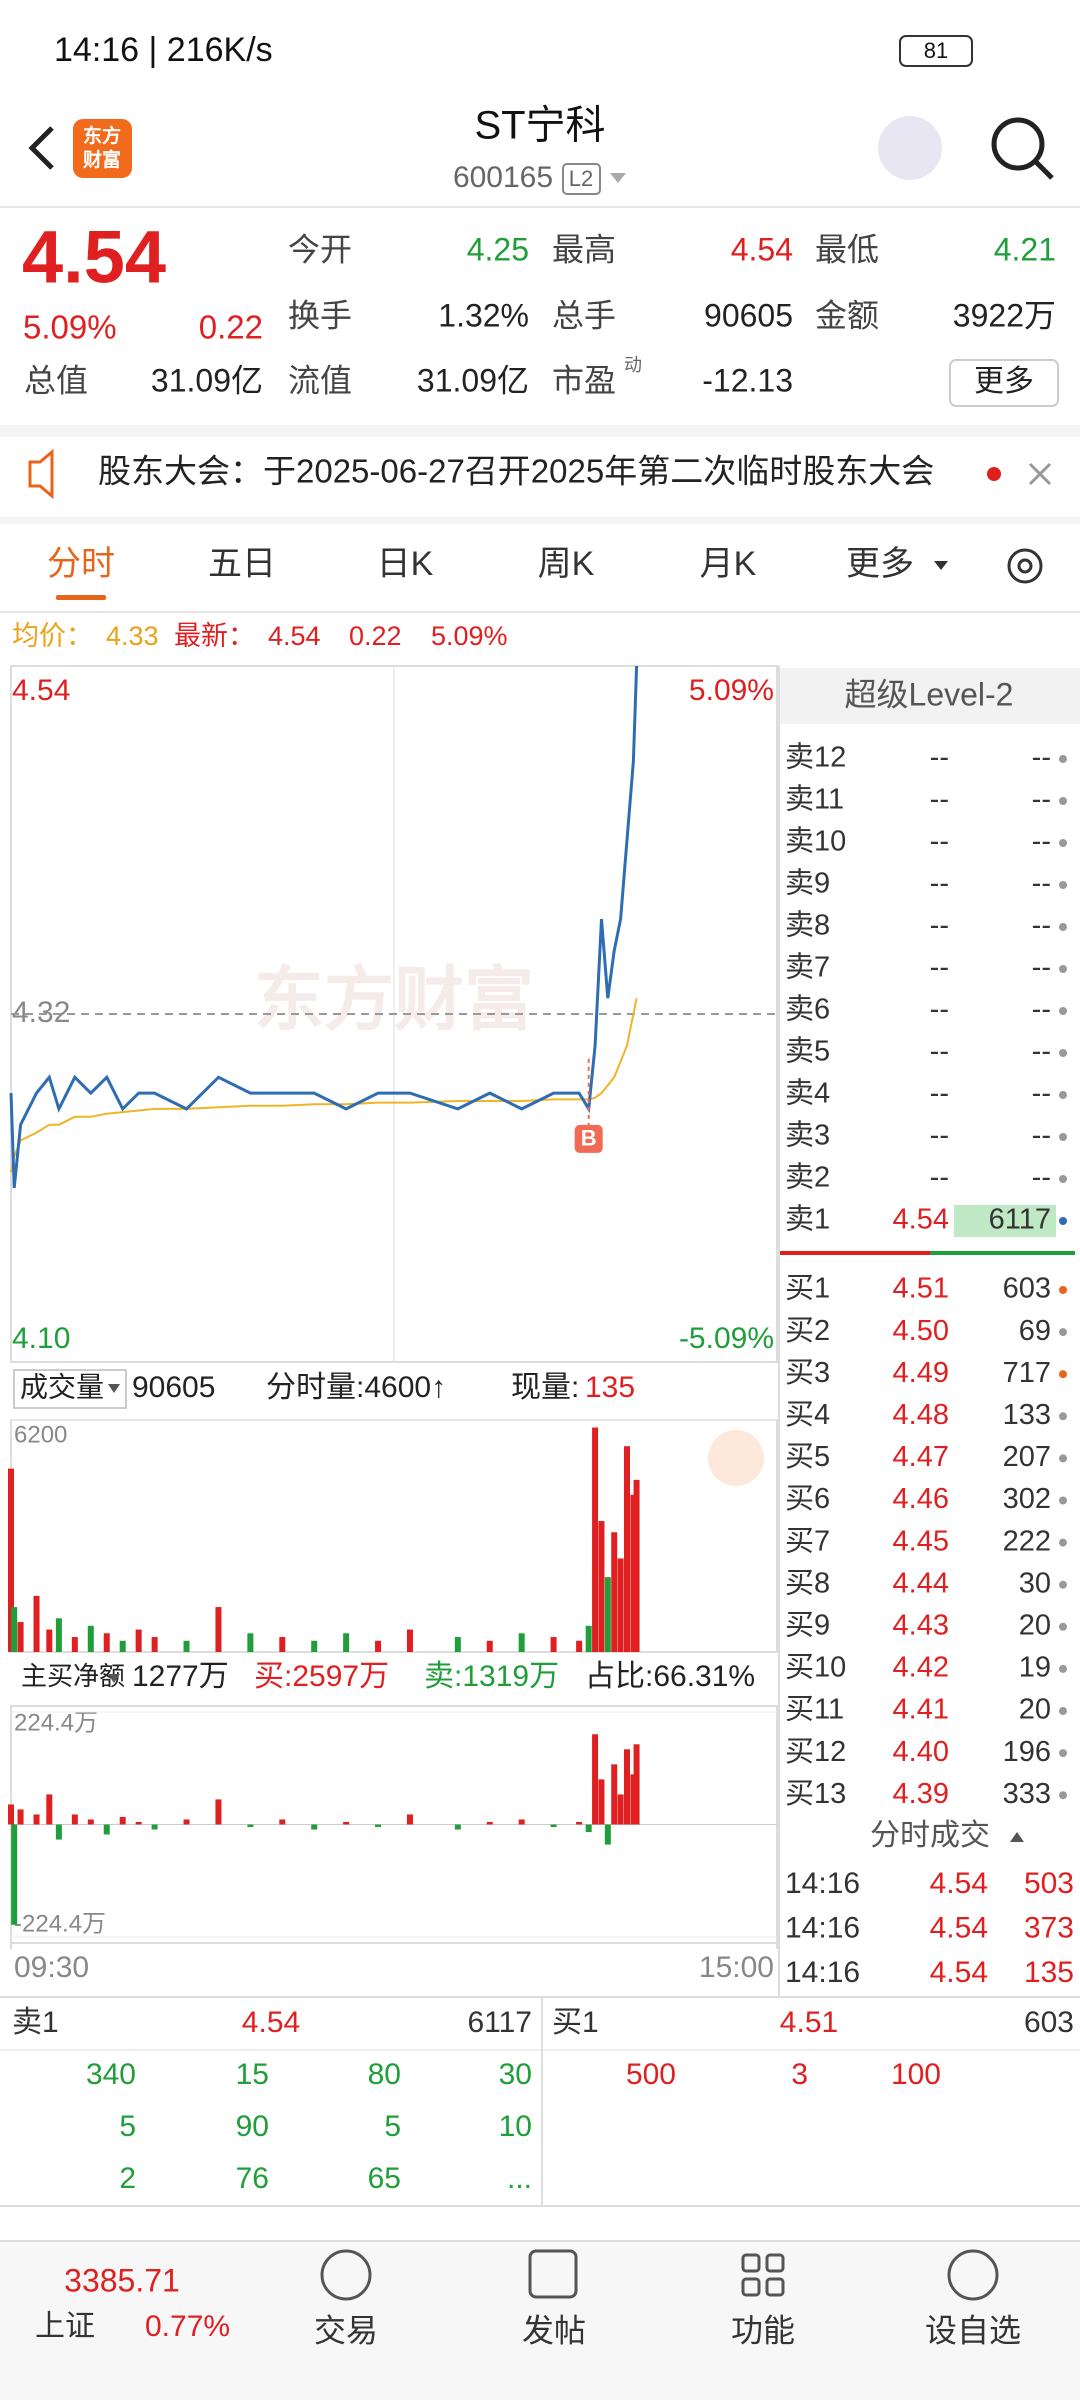  What do you see at coordinates (751, 2263) in the screenshot?
I see `function-icon` at bounding box center [751, 2263].